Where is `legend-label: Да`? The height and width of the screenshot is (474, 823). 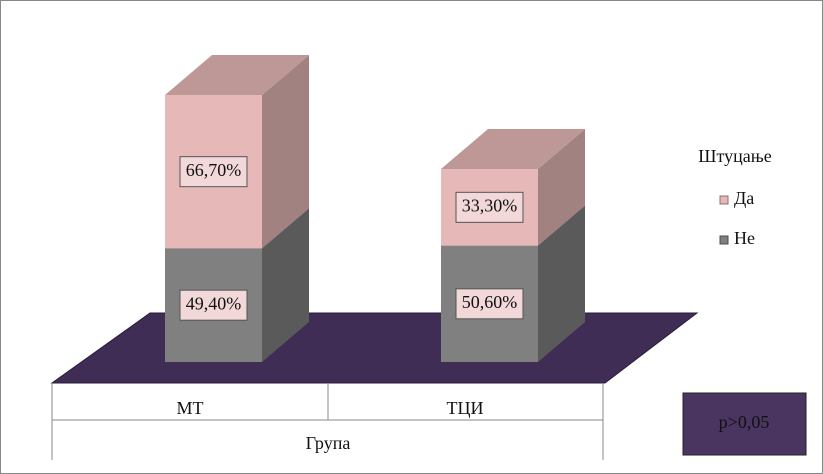
legend-label: Да is located at coordinates (744, 198).